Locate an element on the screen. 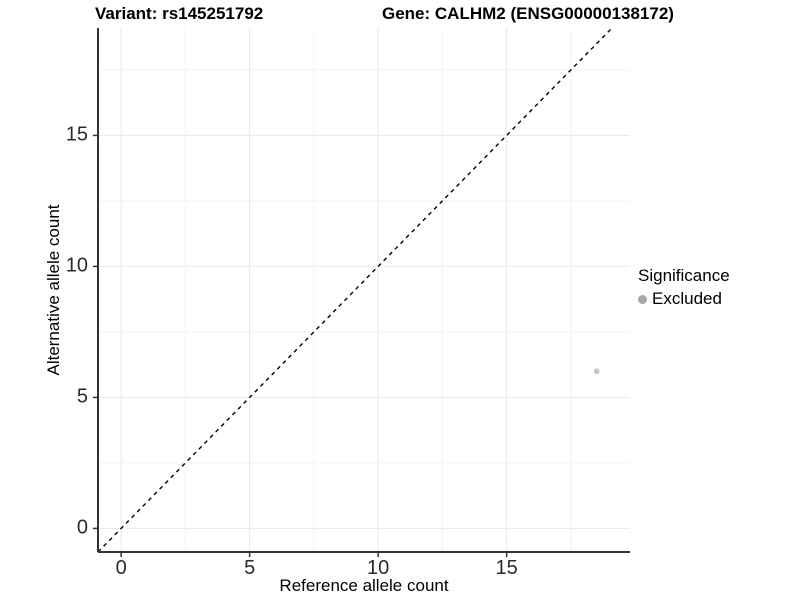  y-tick-label: 15 is located at coordinates (76, 134).